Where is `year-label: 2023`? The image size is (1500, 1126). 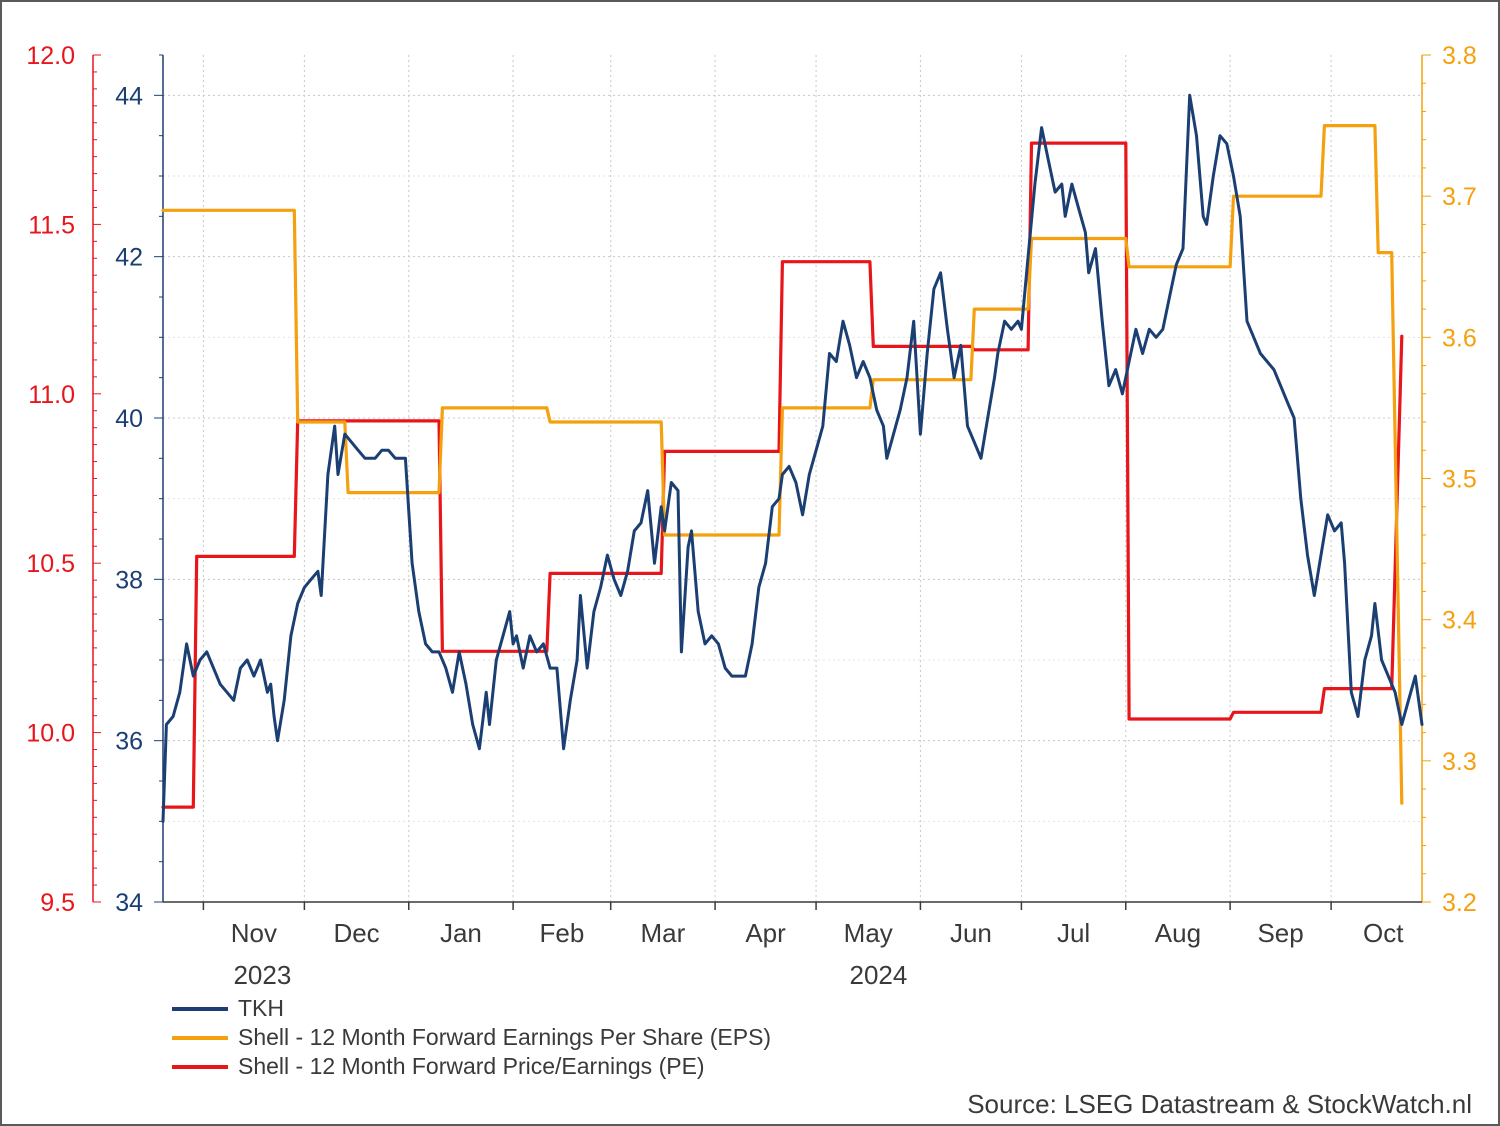 year-label: 2023 is located at coordinates (262, 975).